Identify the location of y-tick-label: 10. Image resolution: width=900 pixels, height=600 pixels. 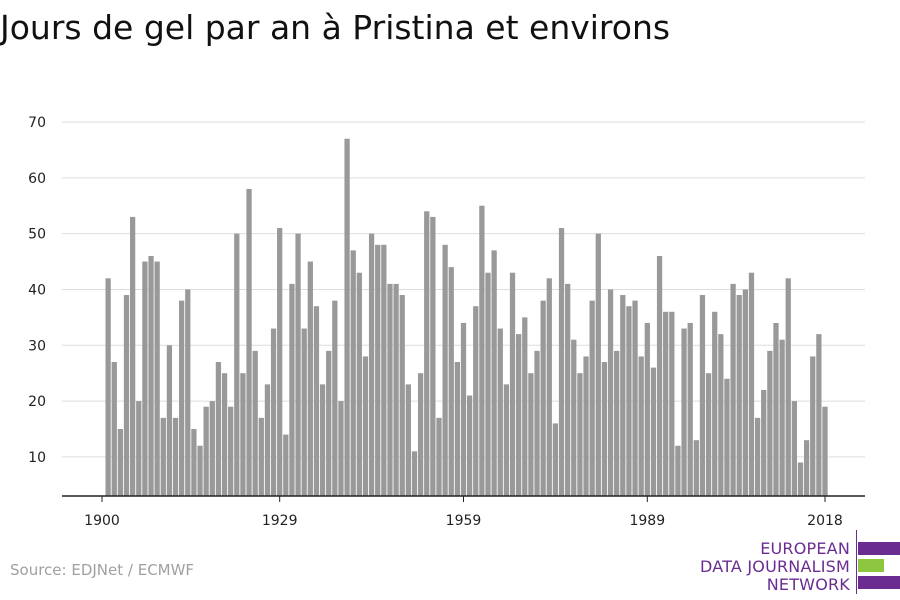
(37, 458).